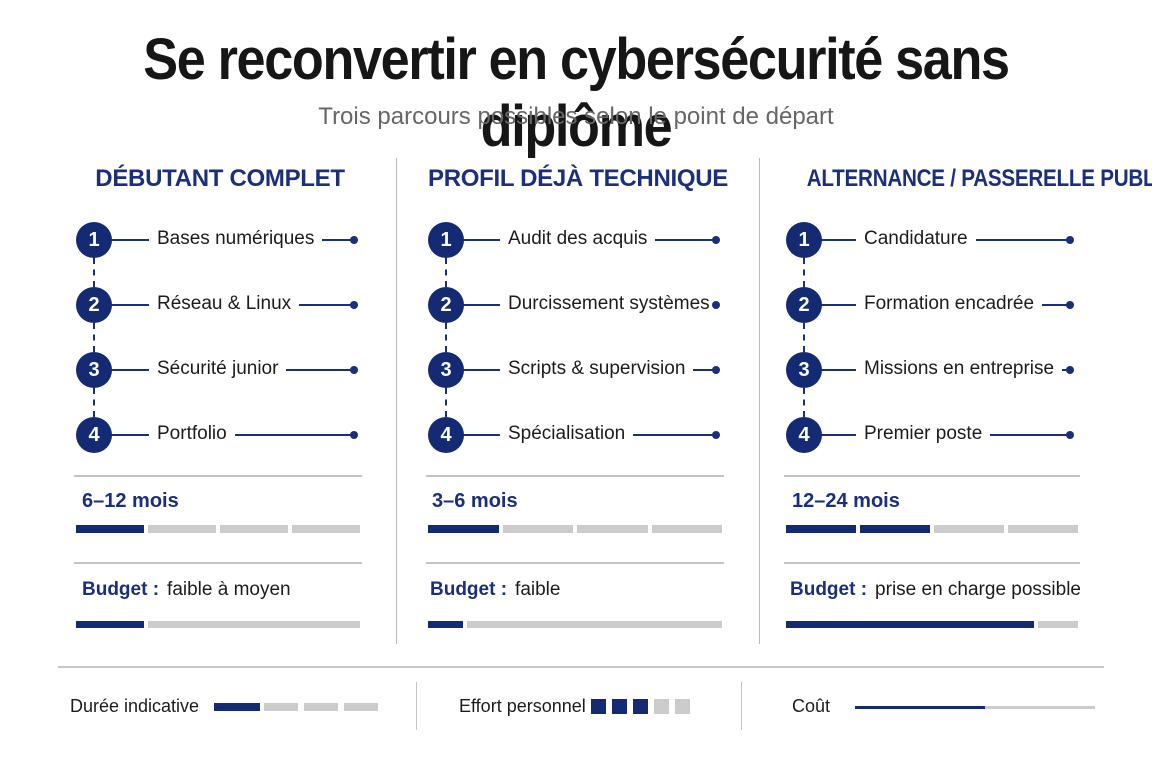 This screenshot has width=1152, height=768. Describe the element at coordinates (578, 178) in the screenshot. I see `column-heading: PROFIL DÉJÀ TECHNIQUE` at that location.